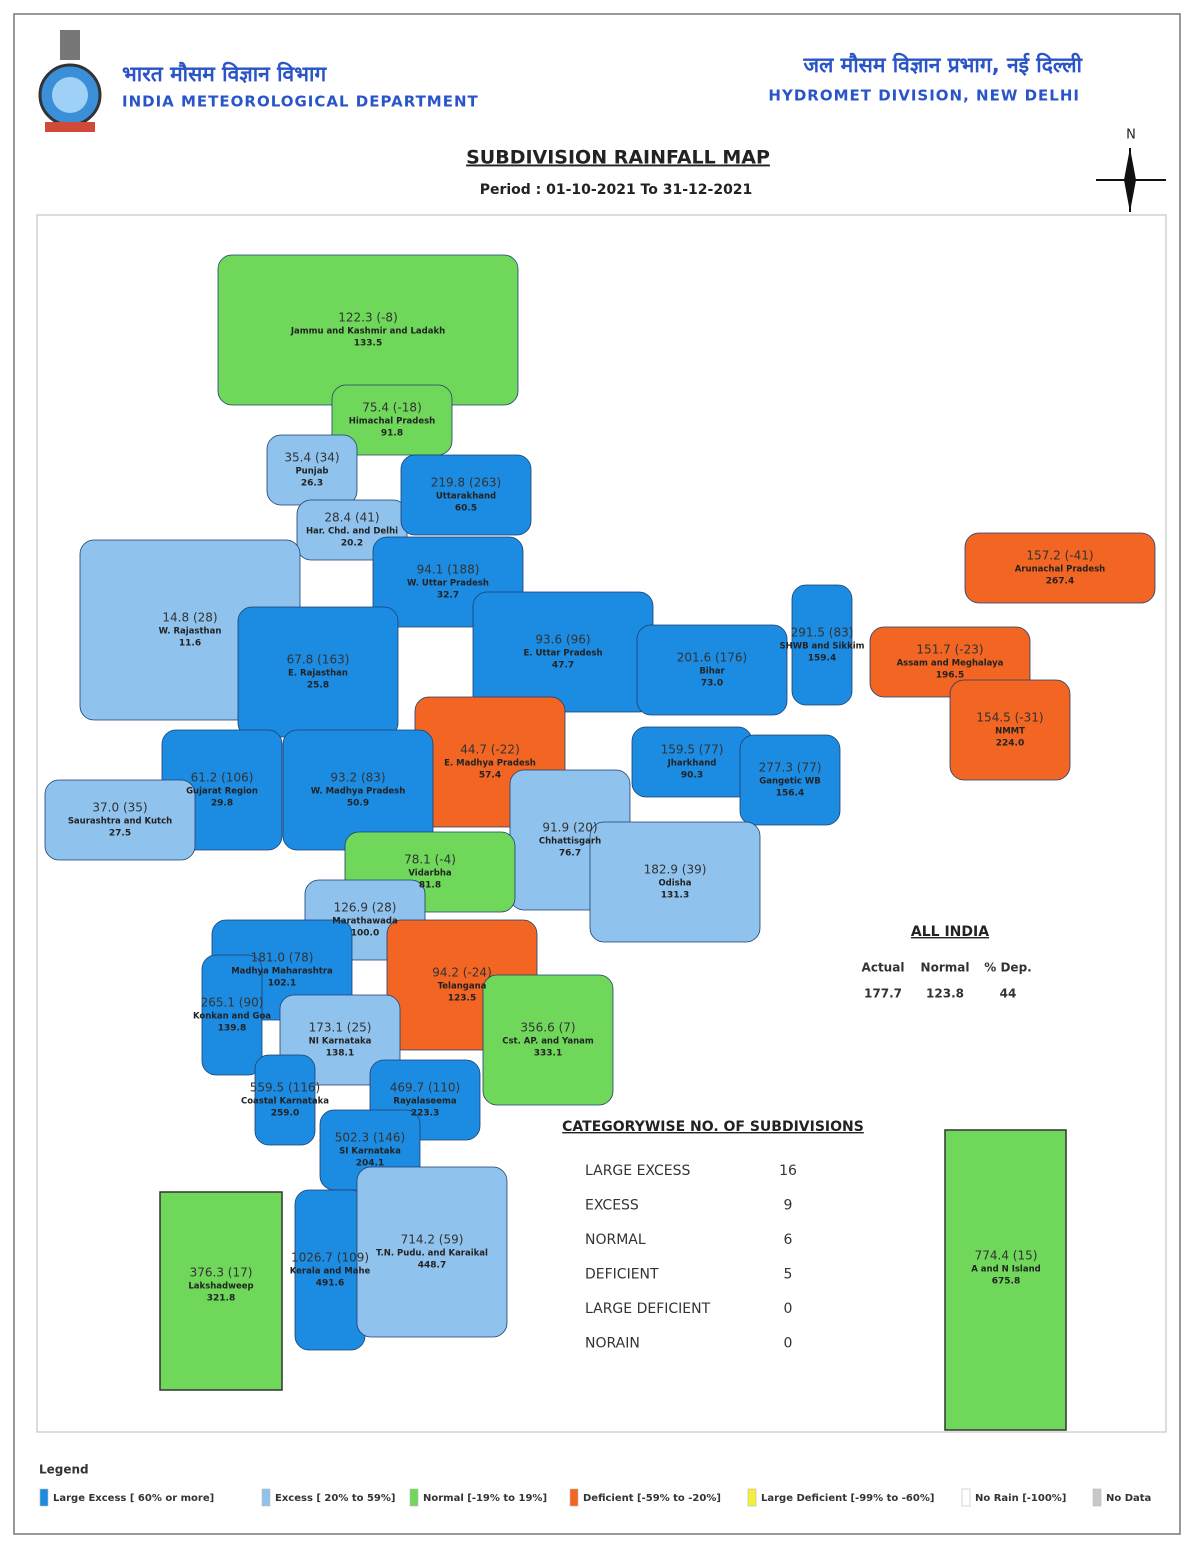  Describe the element at coordinates (485, 1498) in the screenshot. I see `legend-label: Normal [-19% to 19%]` at that location.